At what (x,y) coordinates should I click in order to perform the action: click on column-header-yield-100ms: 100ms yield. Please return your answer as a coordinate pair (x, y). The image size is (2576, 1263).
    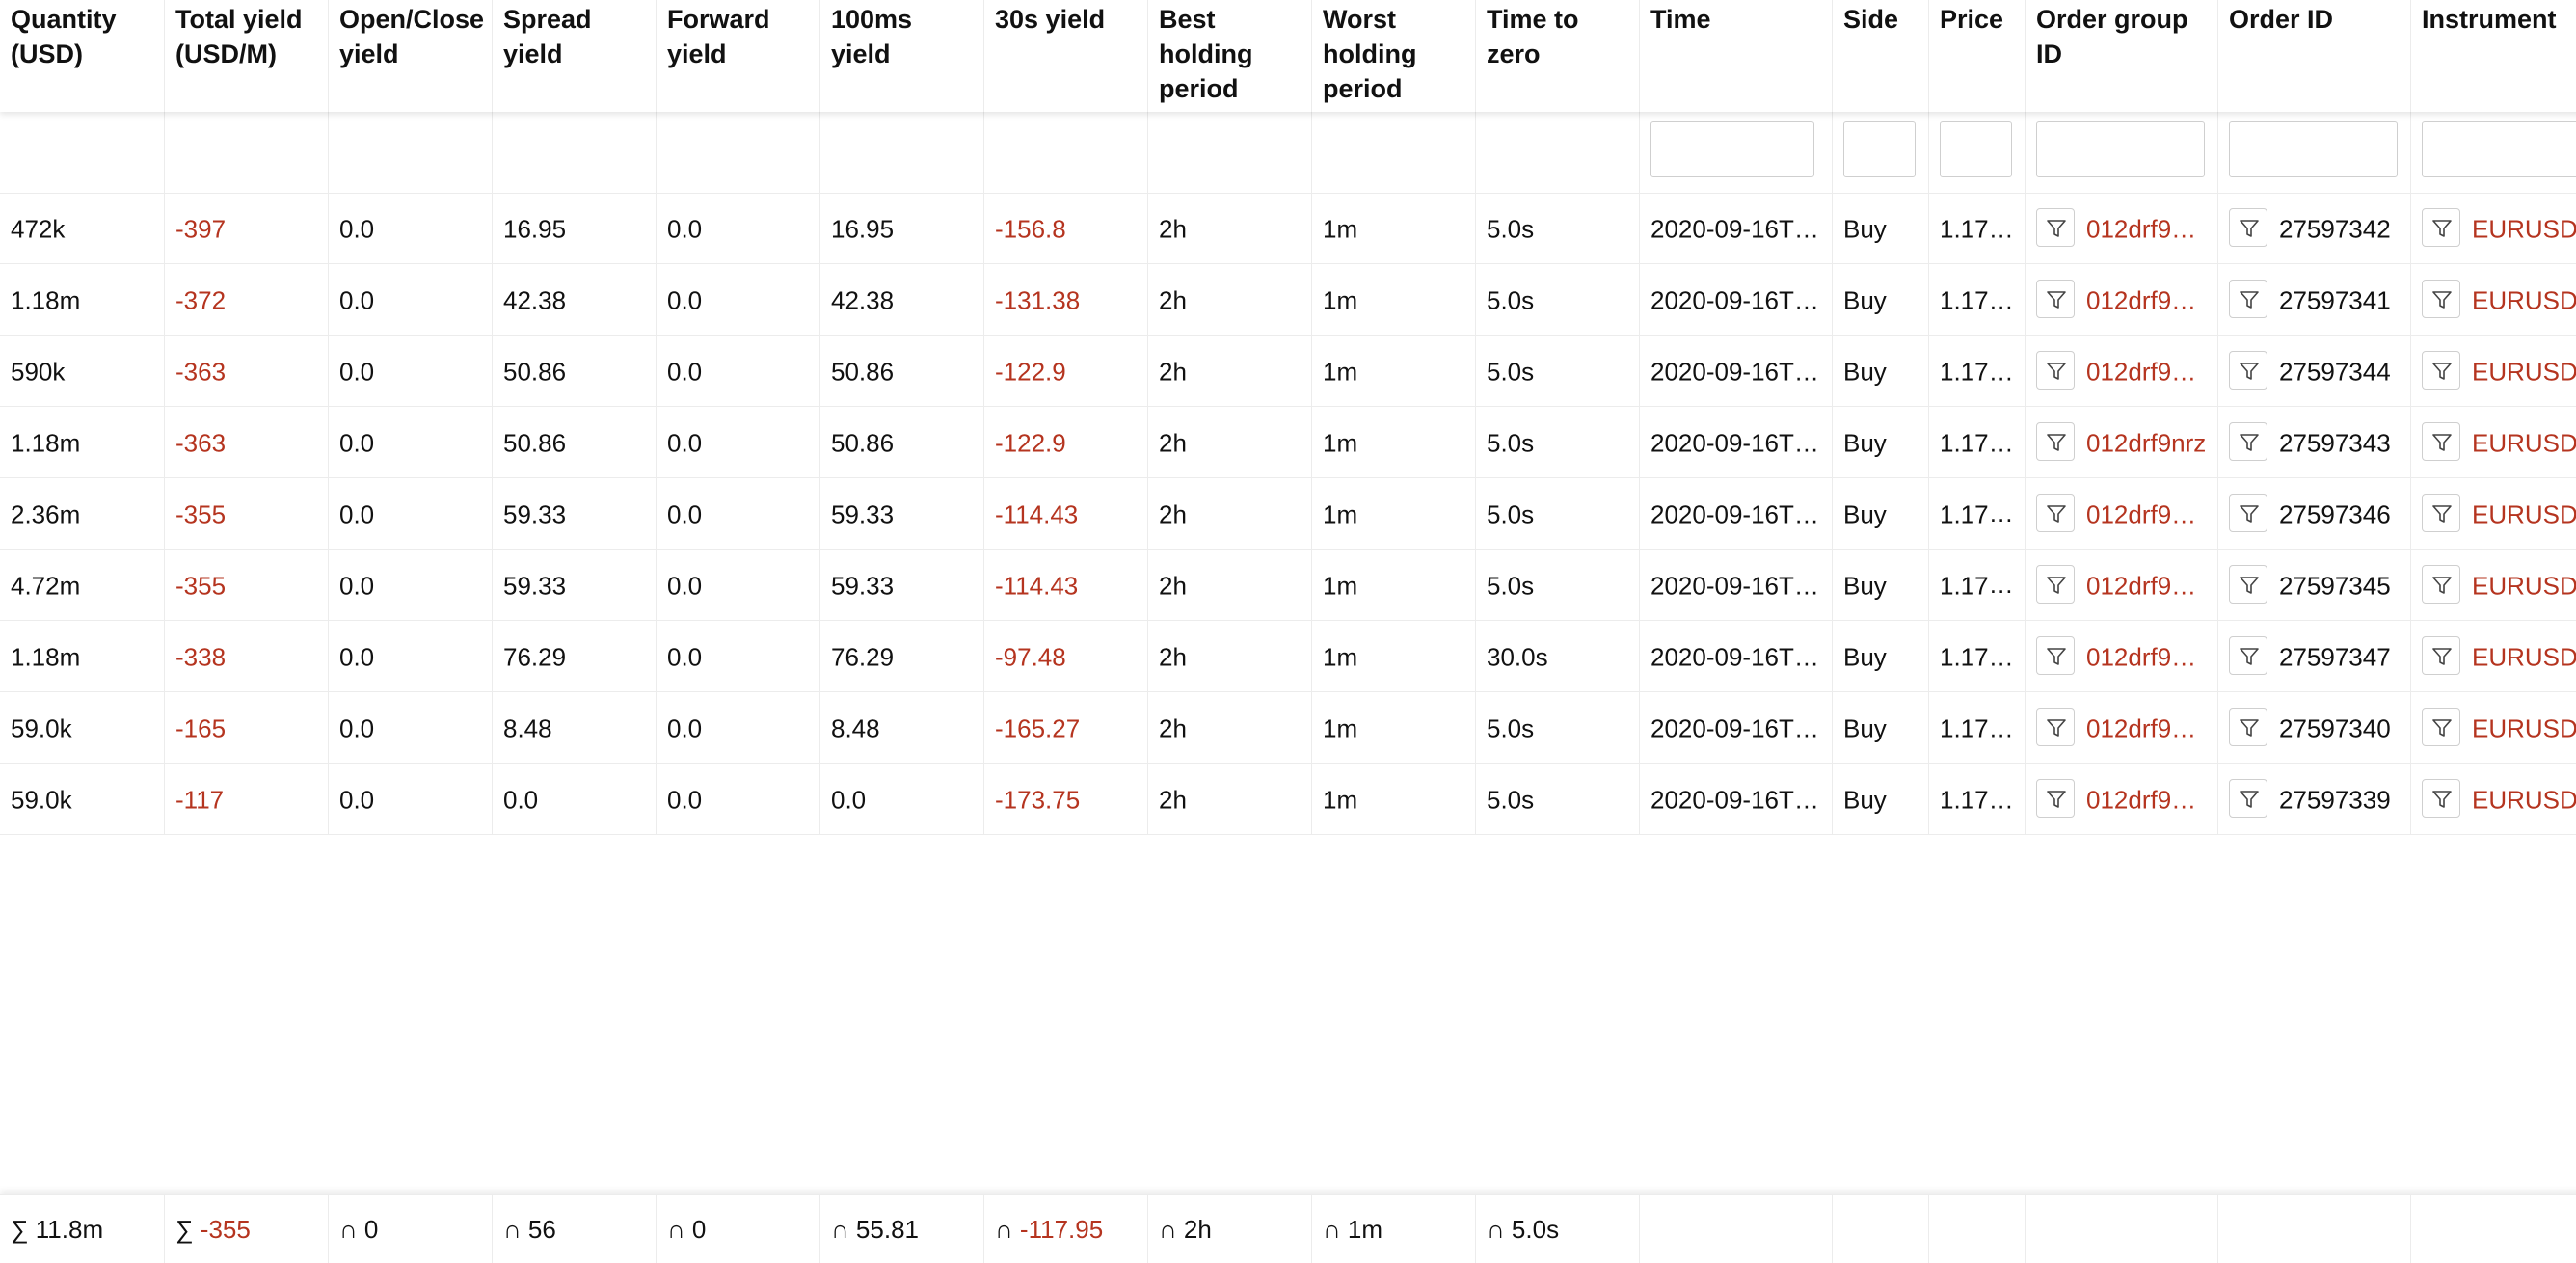
    Looking at the image, I should click on (902, 56).